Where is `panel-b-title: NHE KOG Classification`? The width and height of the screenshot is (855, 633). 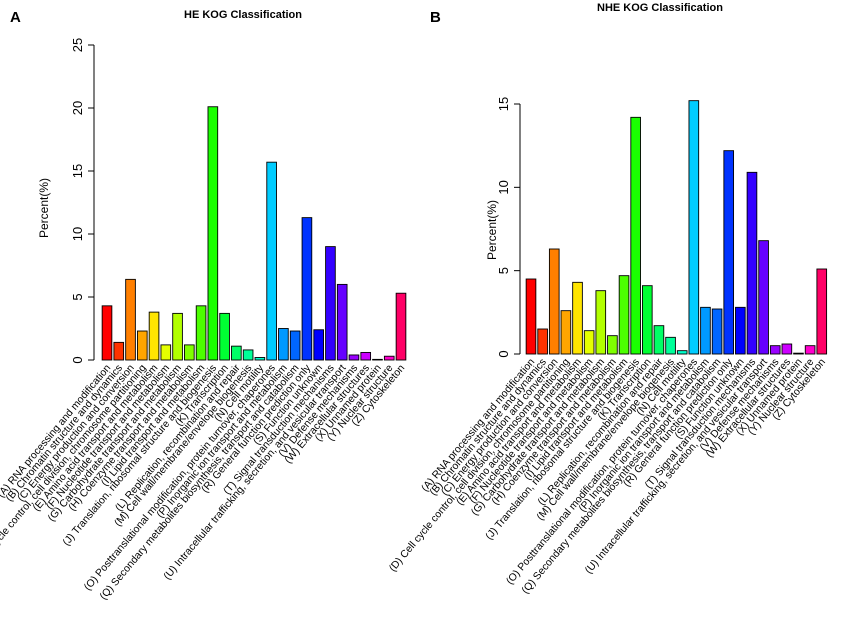
panel-b-title: NHE KOG Classification is located at coordinates (660, 8).